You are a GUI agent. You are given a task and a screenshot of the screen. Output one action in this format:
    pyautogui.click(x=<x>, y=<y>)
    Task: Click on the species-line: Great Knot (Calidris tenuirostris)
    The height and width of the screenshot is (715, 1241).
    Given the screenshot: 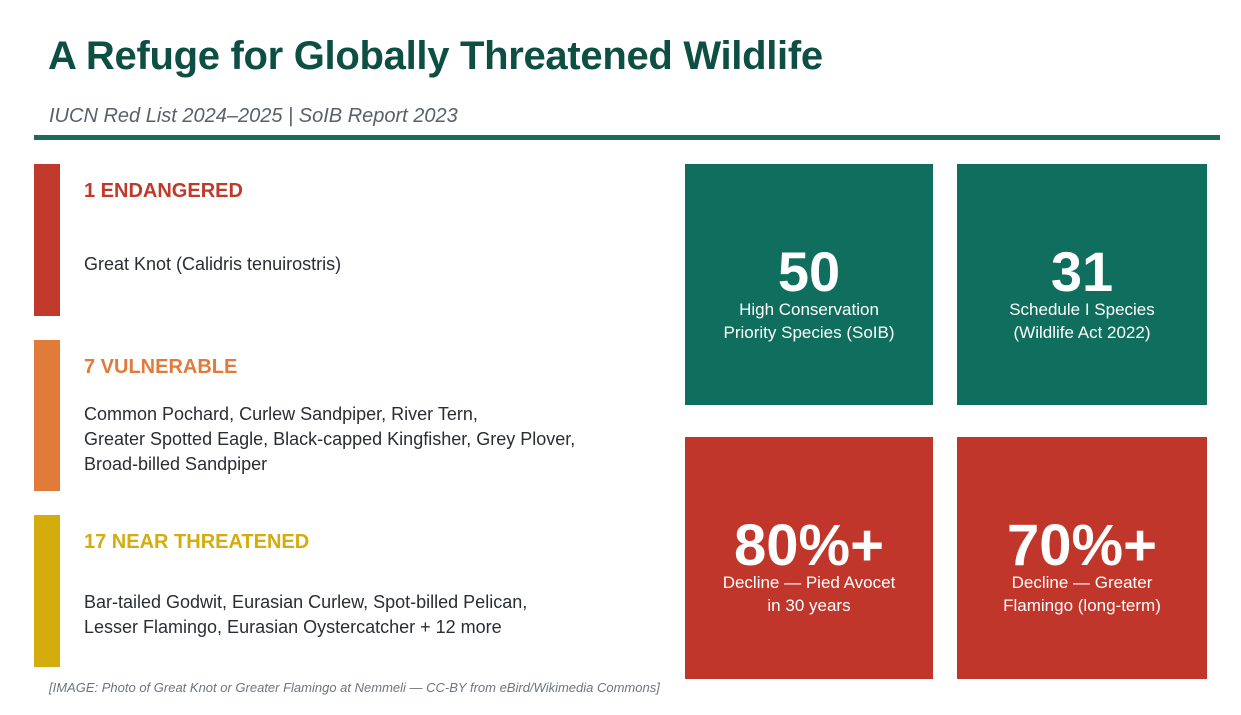 What is the action you would take?
    pyautogui.click(x=213, y=264)
    